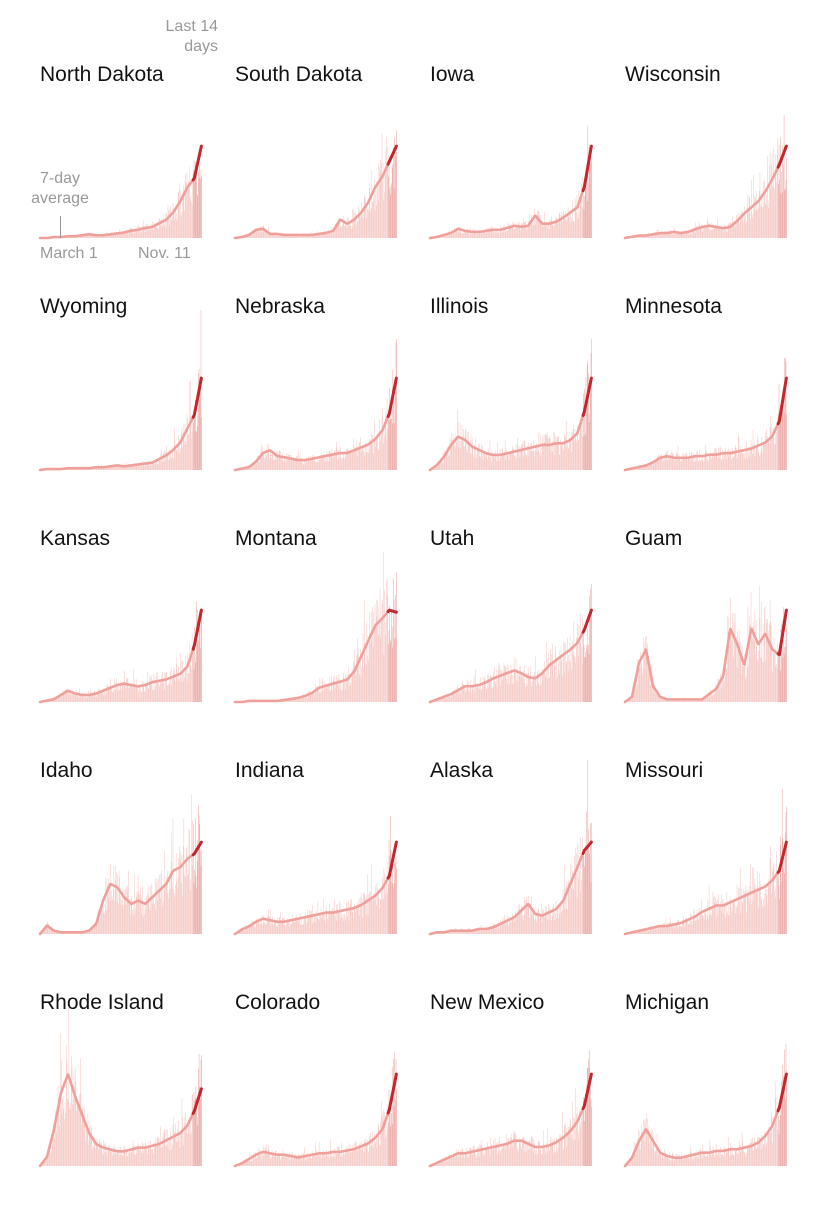  I want to click on state-chart, so click(511, 1109).